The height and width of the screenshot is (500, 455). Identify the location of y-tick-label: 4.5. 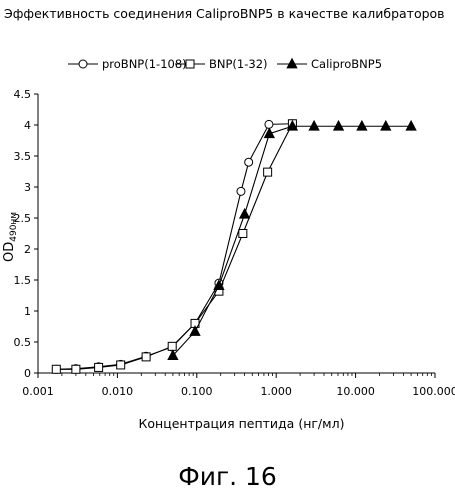
(23, 94).